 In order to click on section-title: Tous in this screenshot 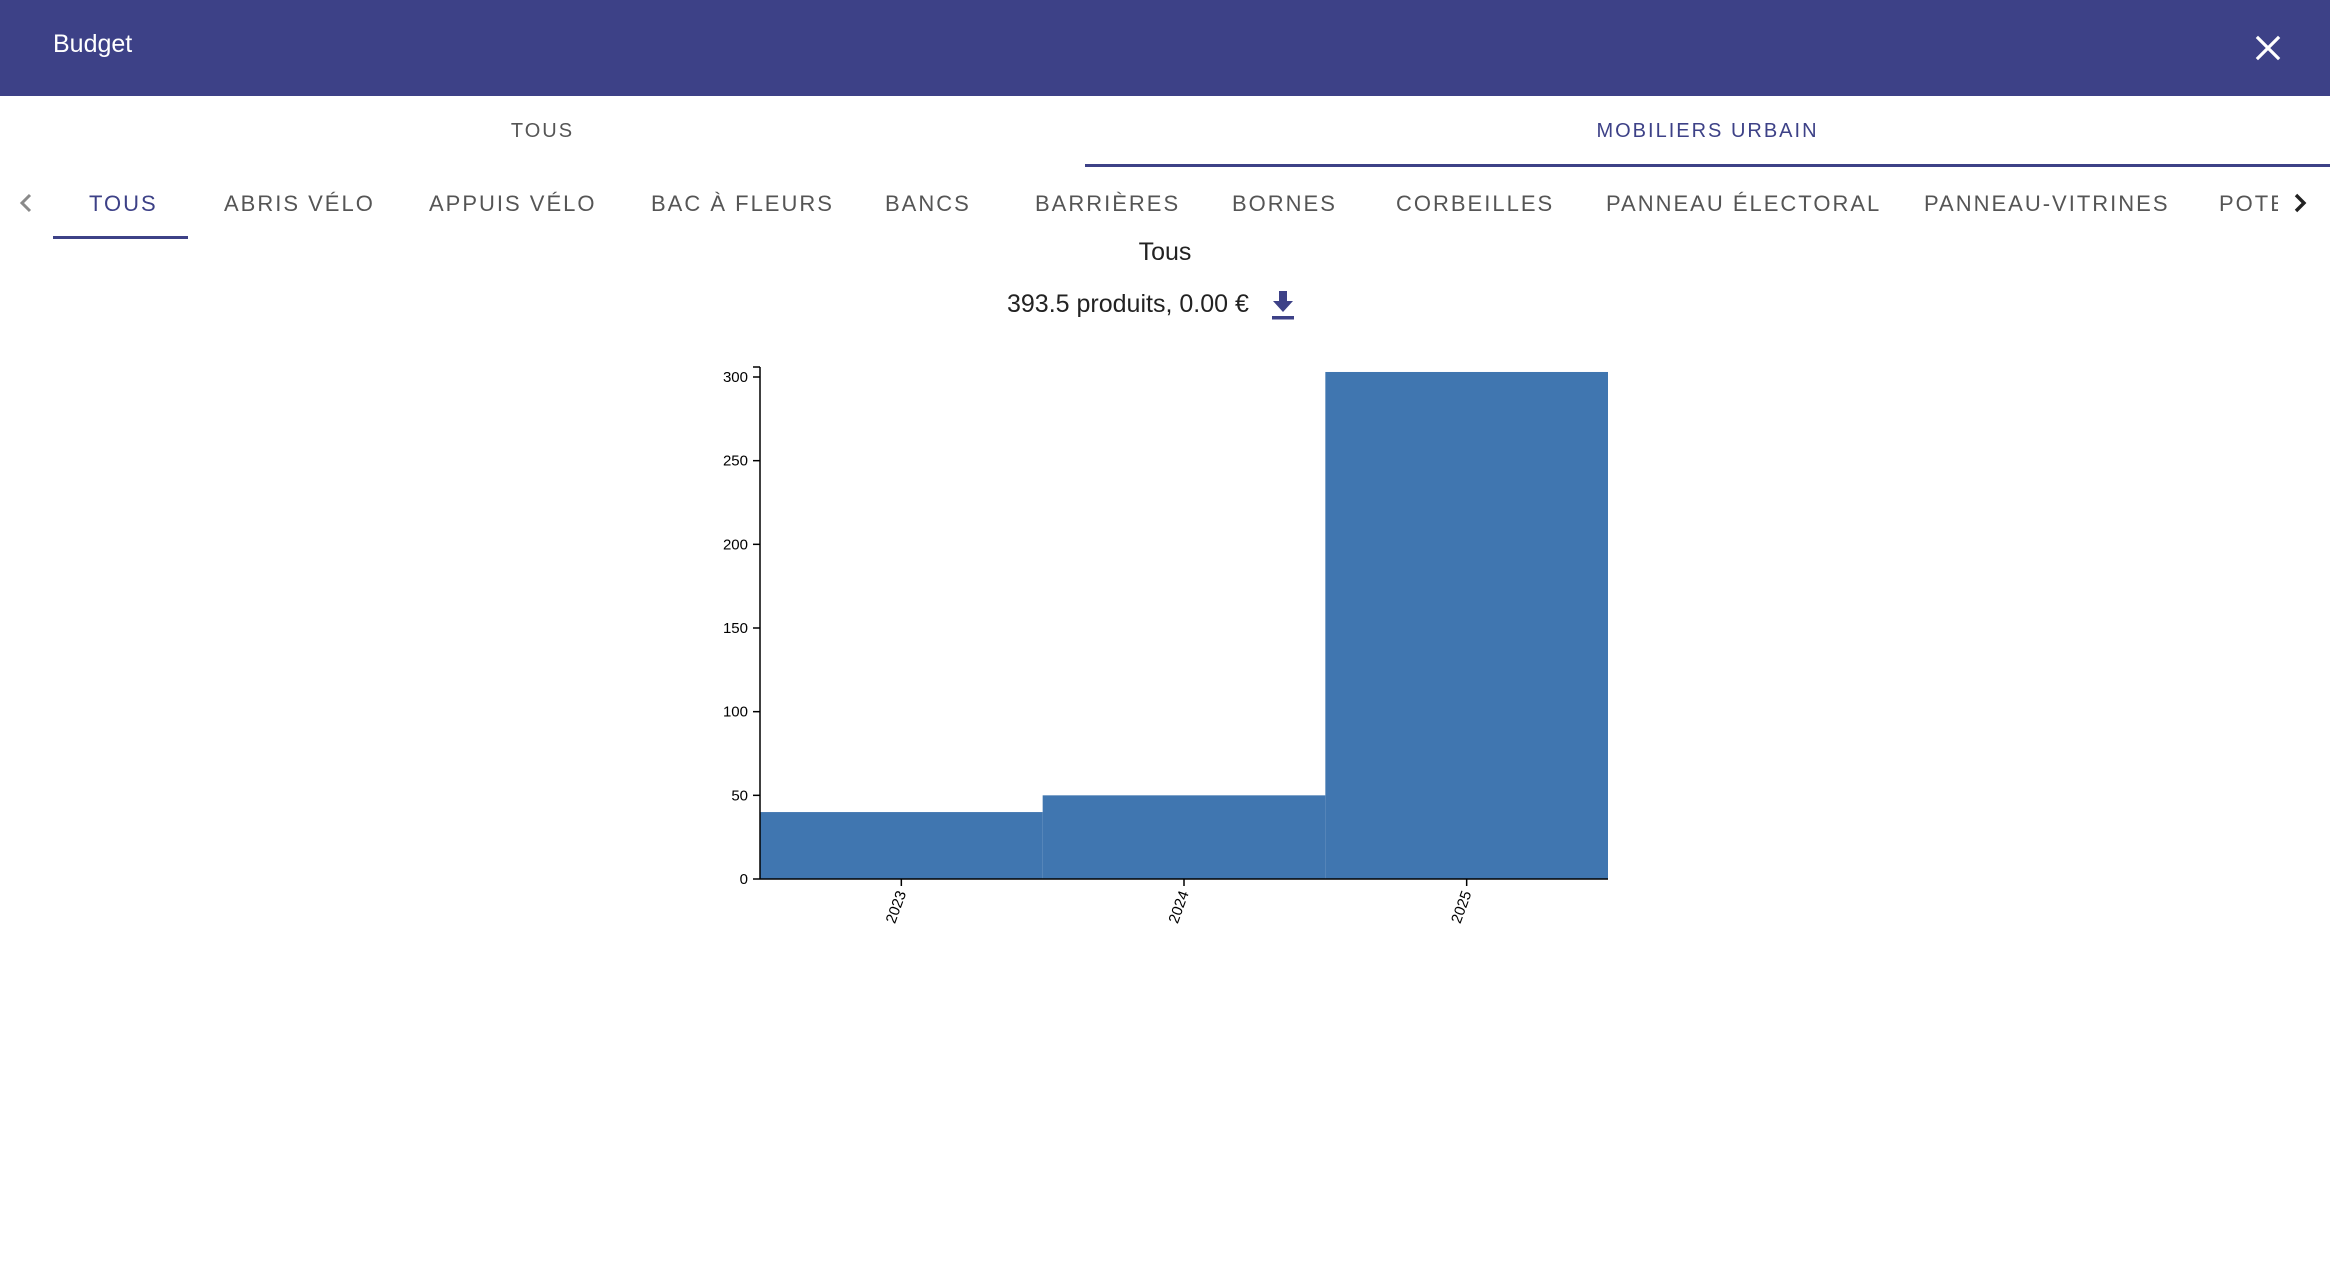, I will do `click(1165, 252)`.